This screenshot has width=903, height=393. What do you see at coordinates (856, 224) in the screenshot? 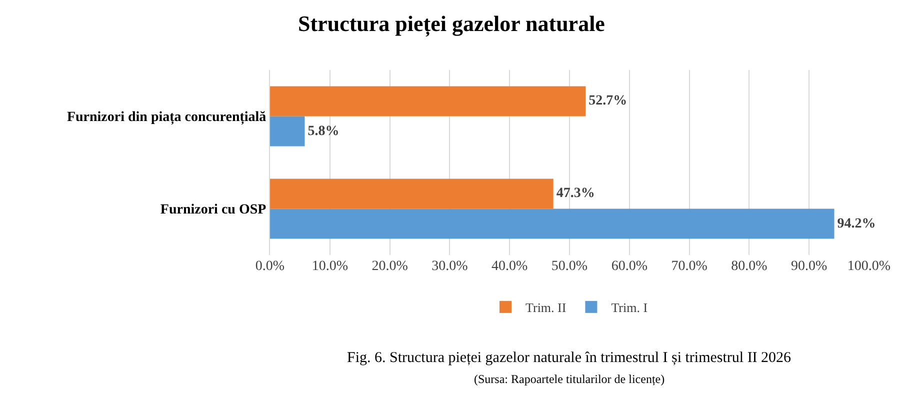
I see `data-label: 94.2%` at bounding box center [856, 224].